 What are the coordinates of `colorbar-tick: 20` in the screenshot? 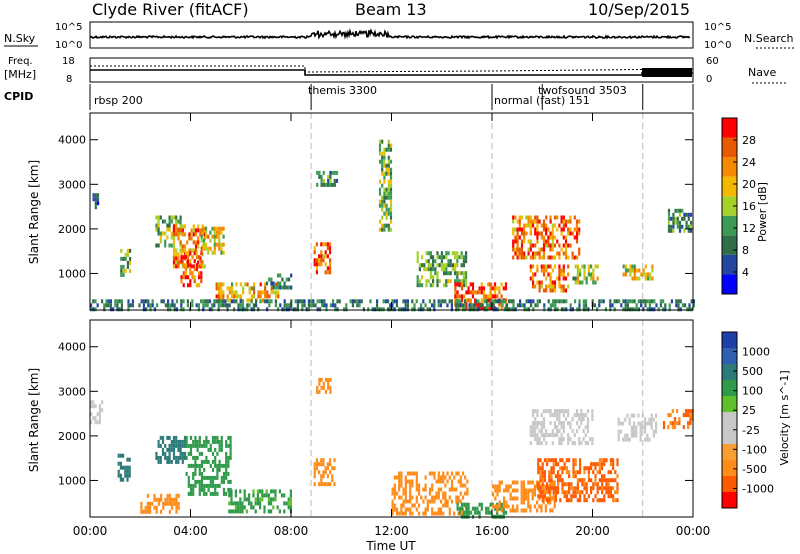 It's located at (749, 184).